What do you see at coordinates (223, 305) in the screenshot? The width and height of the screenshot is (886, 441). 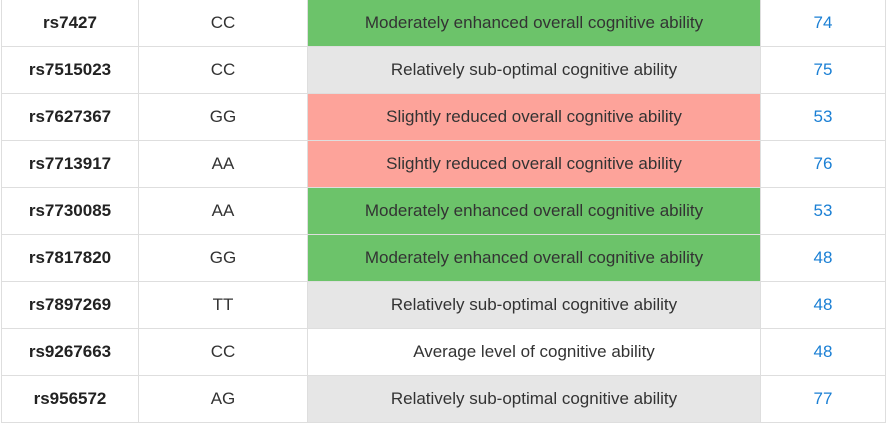 I see `genotype-cell: TT` at bounding box center [223, 305].